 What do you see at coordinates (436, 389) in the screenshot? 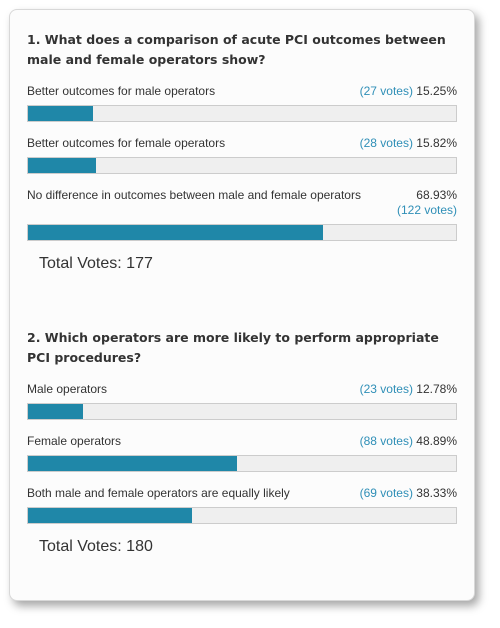
I see `vote-percent: 12.78%` at bounding box center [436, 389].